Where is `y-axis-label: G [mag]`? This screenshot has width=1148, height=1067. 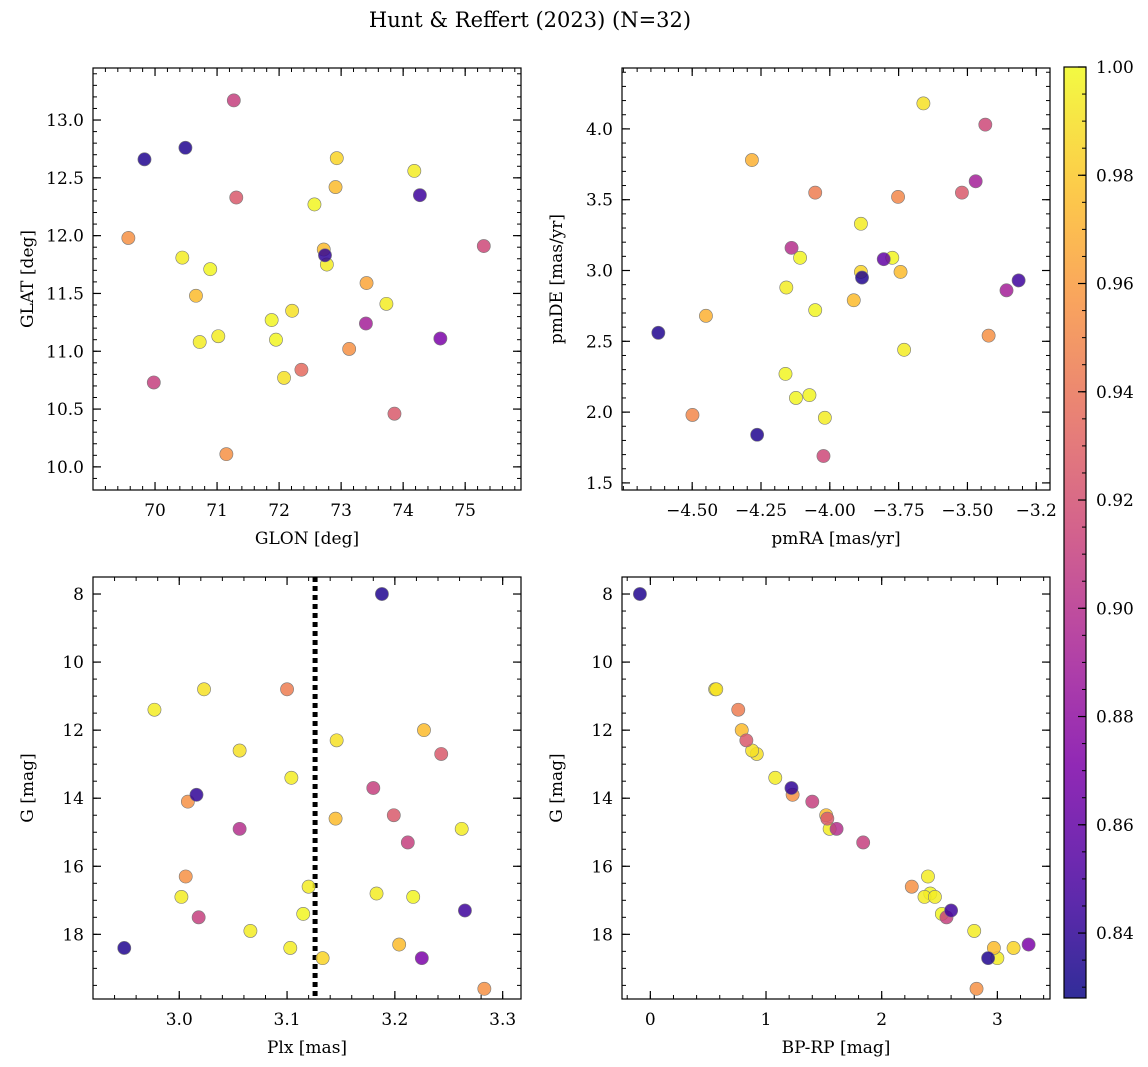
y-axis-label: G [mag] is located at coordinates (28, 787).